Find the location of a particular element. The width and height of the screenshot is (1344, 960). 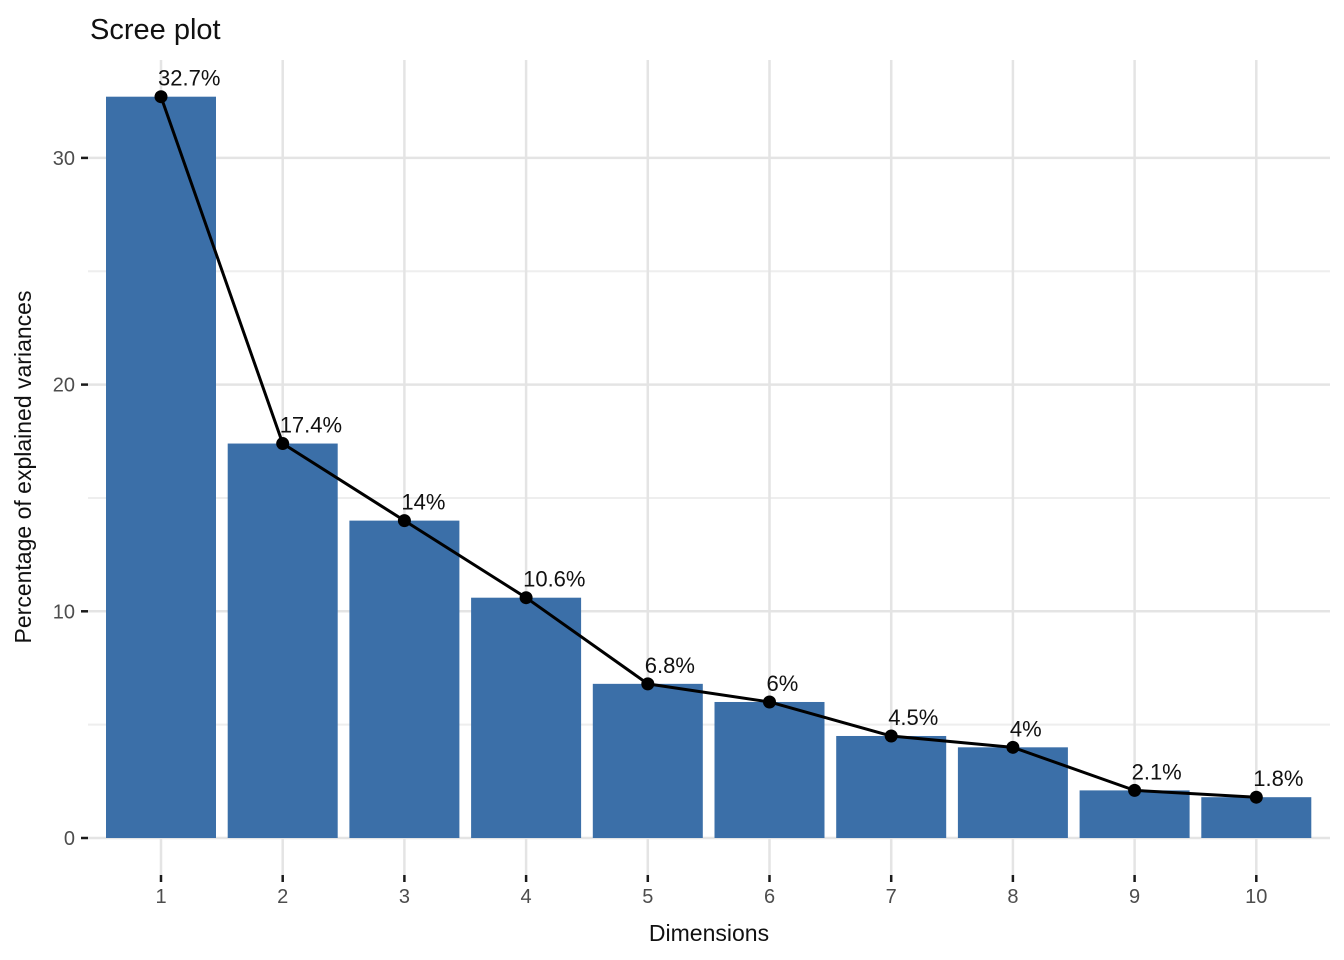

value-label: 6.8% is located at coordinates (670, 665).